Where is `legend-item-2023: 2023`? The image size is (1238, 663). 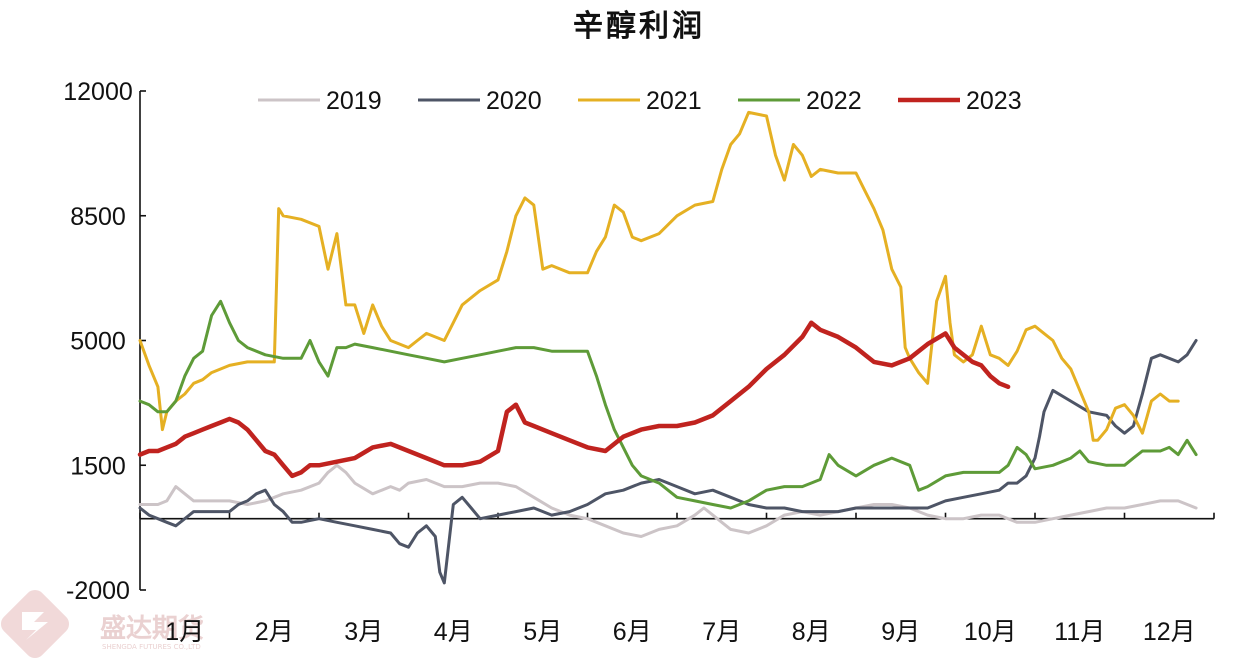 legend-item-2023: 2023 is located at coordinates (960, 101).